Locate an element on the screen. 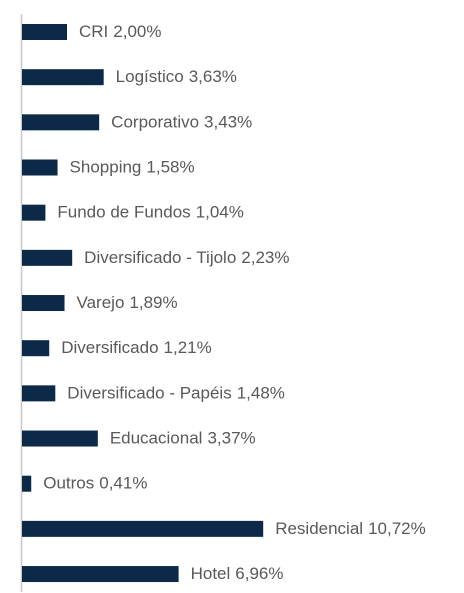 The width and height of the screenshot is (464, 593). bar-label: Diversificado - Tijolo 2,23% is located at coordinates (186, 257).